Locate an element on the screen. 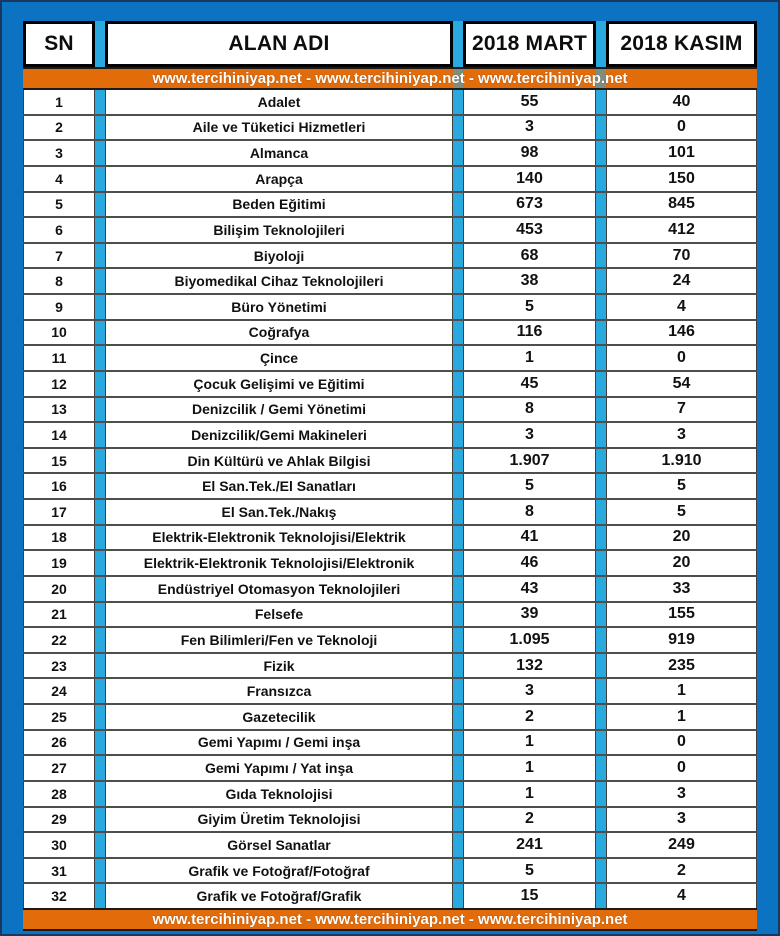 Image resolution: width=780 pixels, height=936 pixels. row-sn: 26 is located at coordinates (59, 742).